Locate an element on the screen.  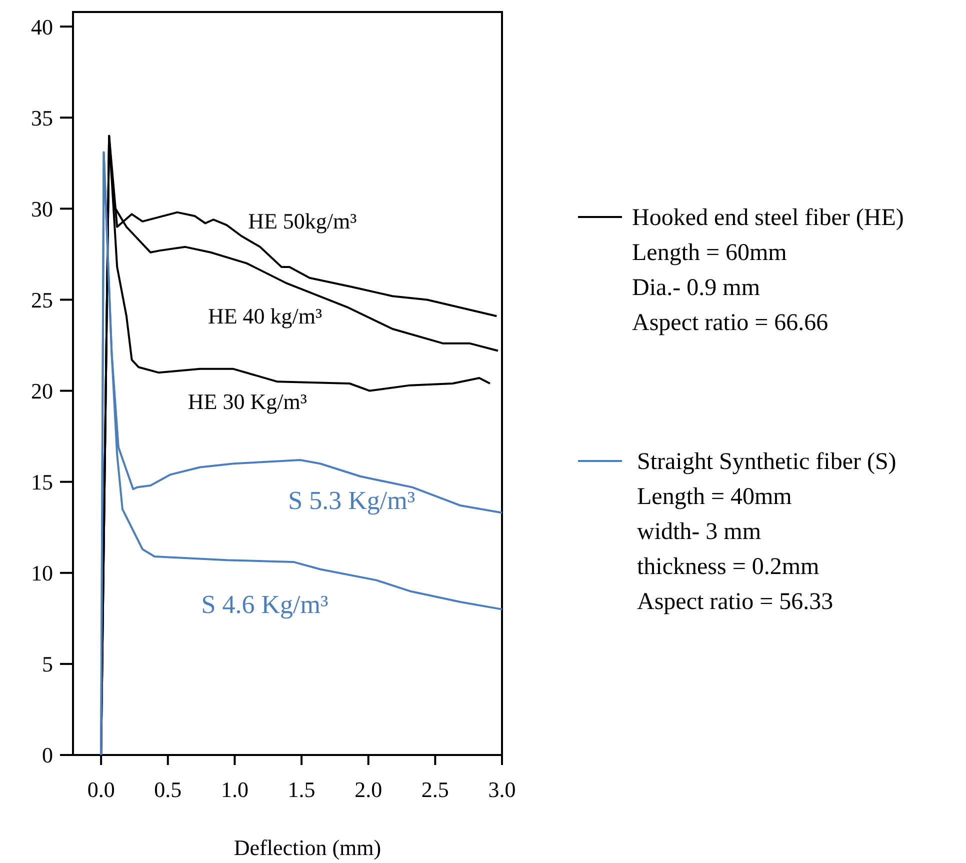
series-label: HE 50kg/m³ is located at coordinates (303, 221).